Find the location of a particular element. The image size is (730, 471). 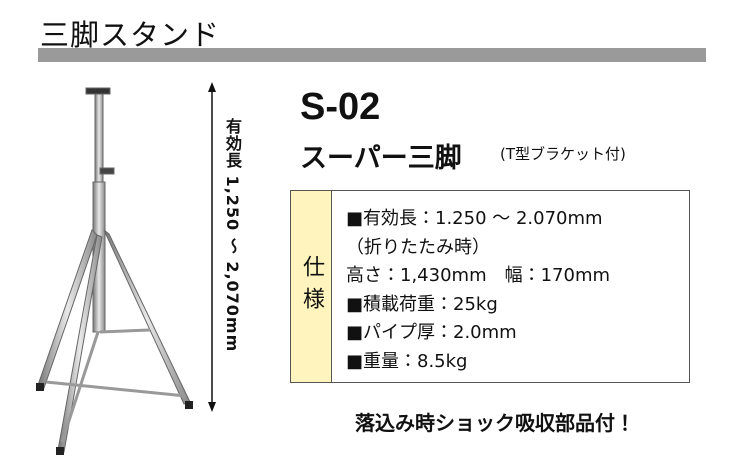

product-note: (T型ブラケット付) is located at coordinates (563, 154).